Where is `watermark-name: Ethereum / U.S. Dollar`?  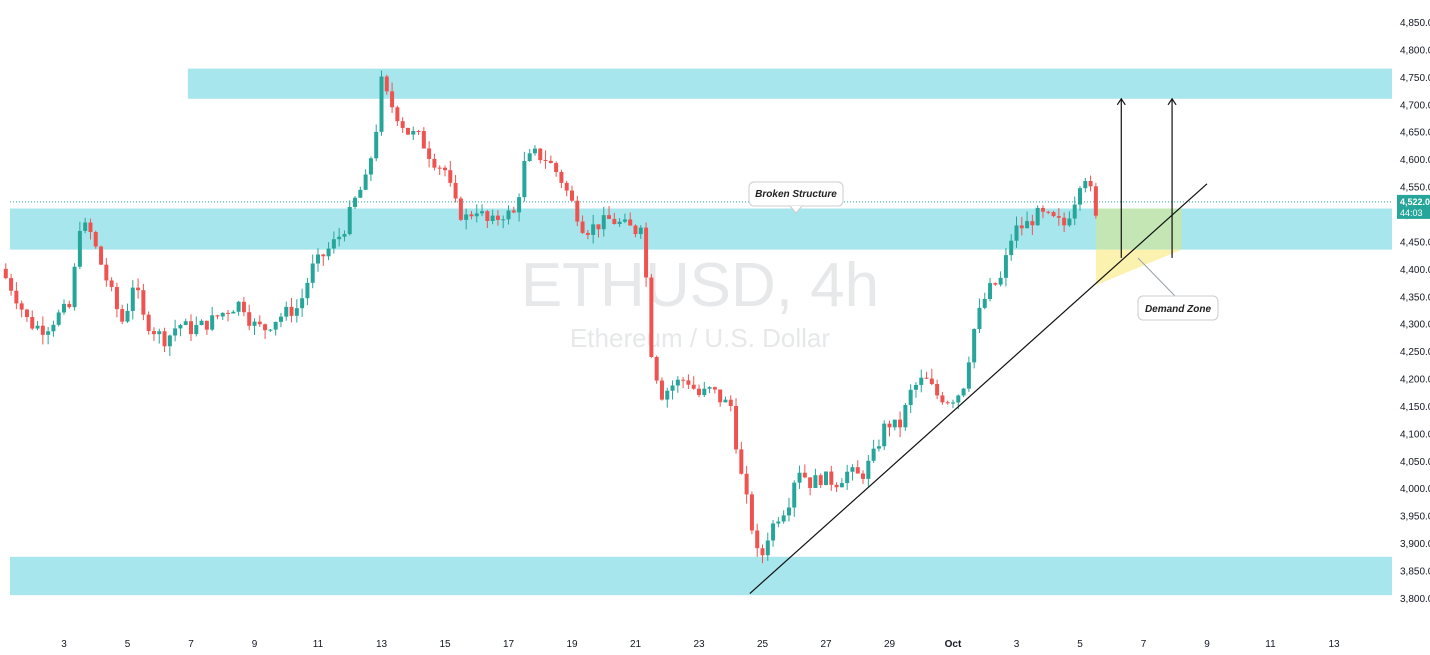
watermark-name: Ethereum / U.S. Dollar is located at coordinates (700, 338).